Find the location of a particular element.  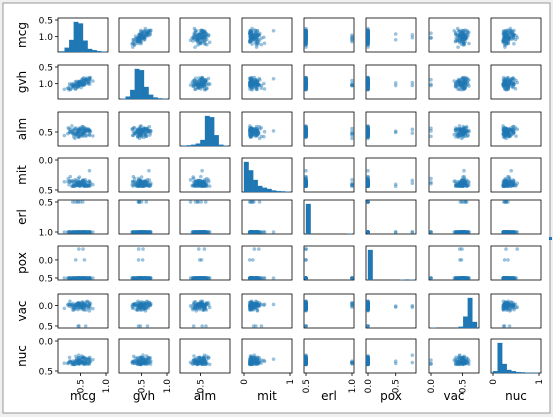

panel-alm-vs-nuc is located at coordinates (516, 129).